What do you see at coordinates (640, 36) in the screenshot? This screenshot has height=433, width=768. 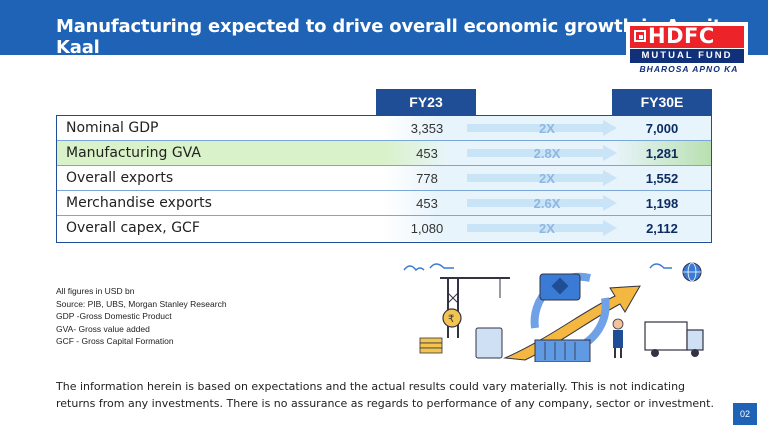 I see `logo-square-icon` at bounding box center [640, 36].